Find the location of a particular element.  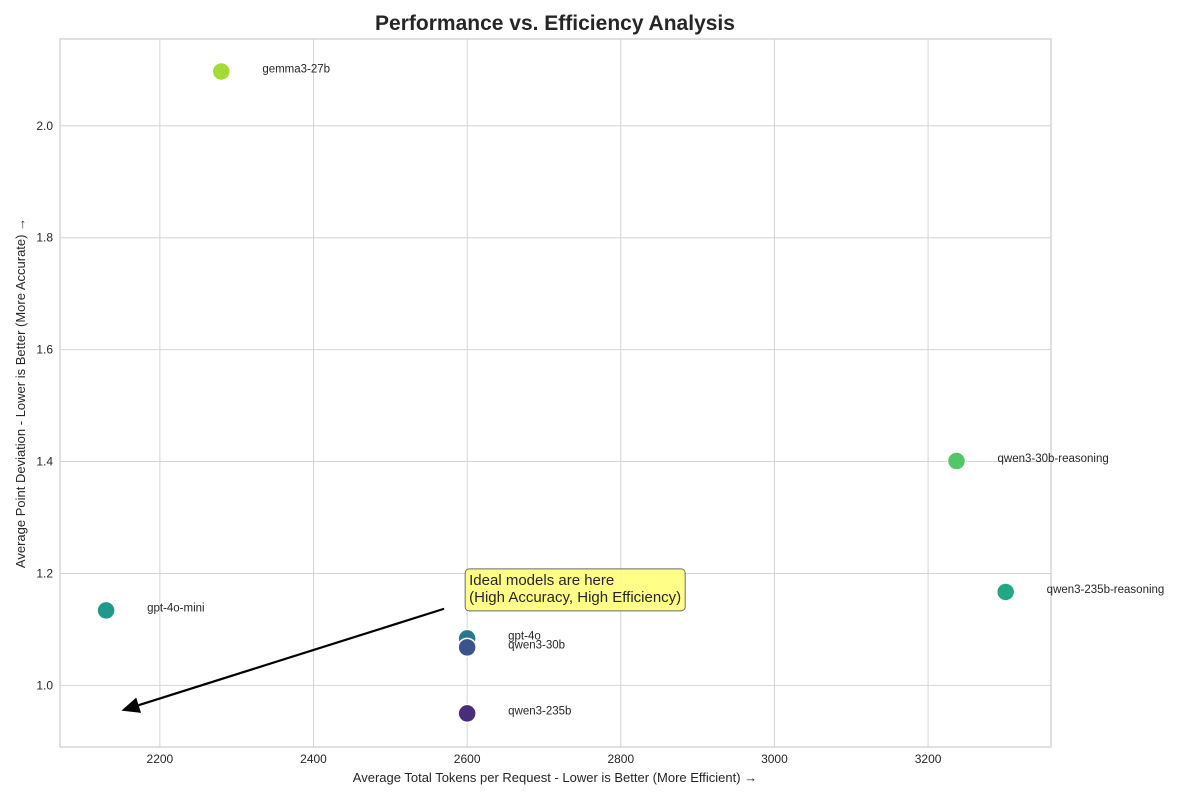

x-tick-label-2400: 2400 is located at coordinates (313, 759).